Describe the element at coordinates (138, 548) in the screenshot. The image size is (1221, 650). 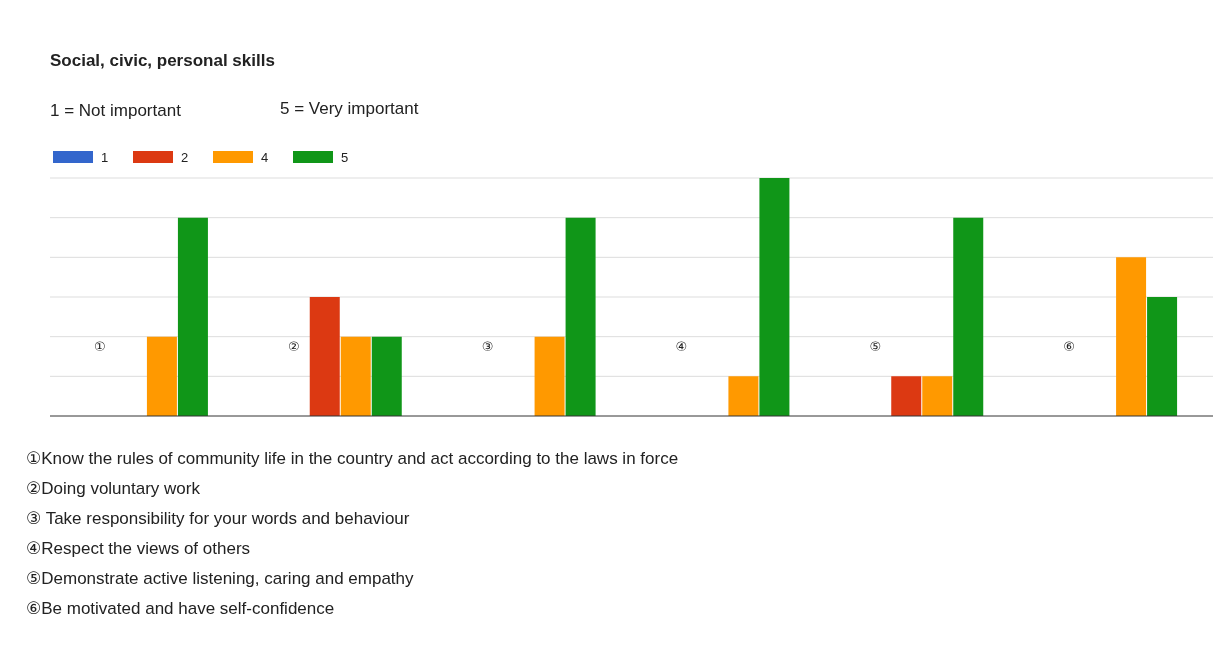
I see `text: ④Respect the views of others` at that location.